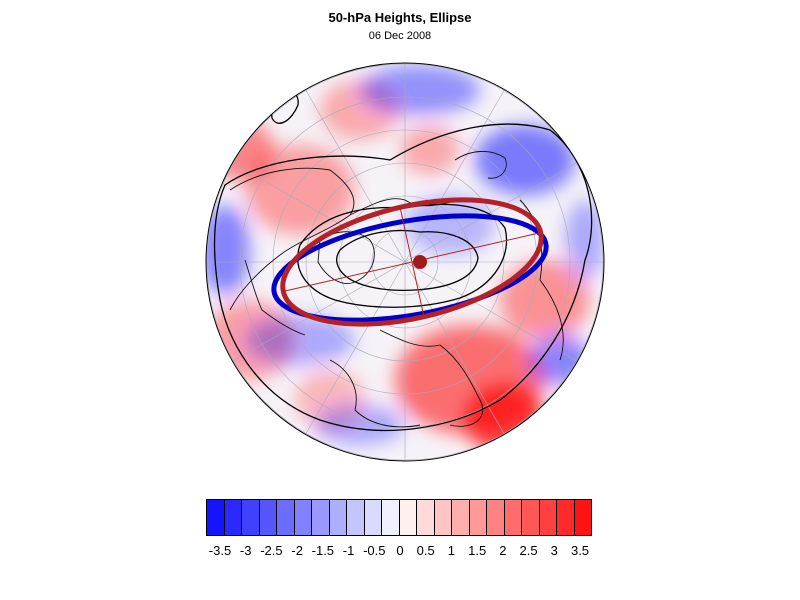  Describe the element at coordinates (580, 550) in the screenshot. I see `colorbar-label: 3.5` at that location.